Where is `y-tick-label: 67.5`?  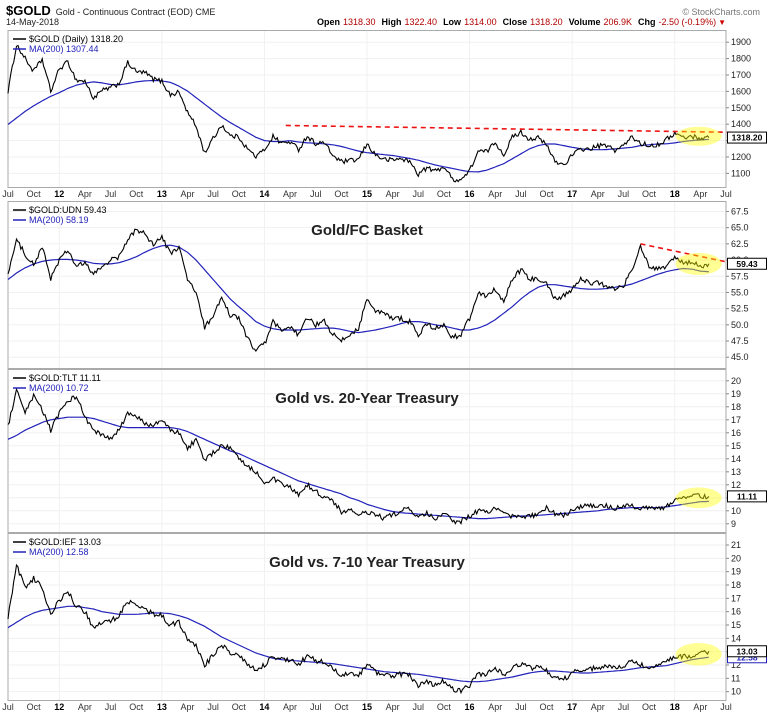 y-tick-label: 67.5 is located at coordinates (740, 211).